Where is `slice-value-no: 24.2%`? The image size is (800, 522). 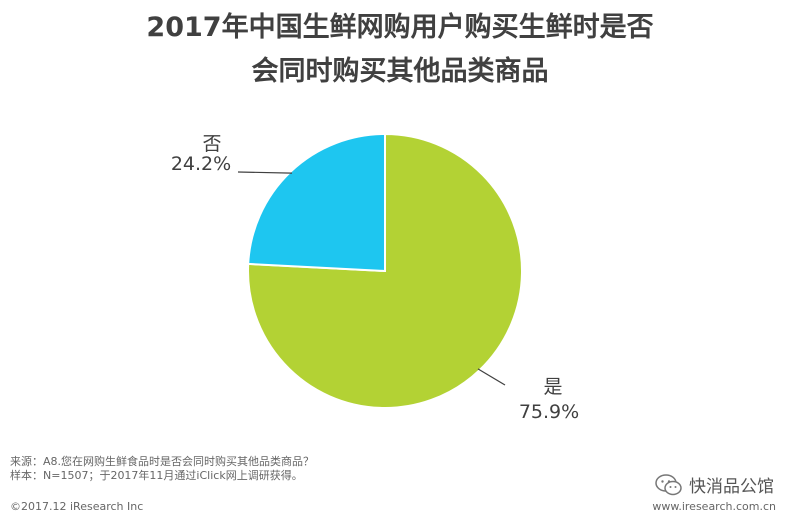
slice-value-no: 24.2% is located at coordinates (201, 164).